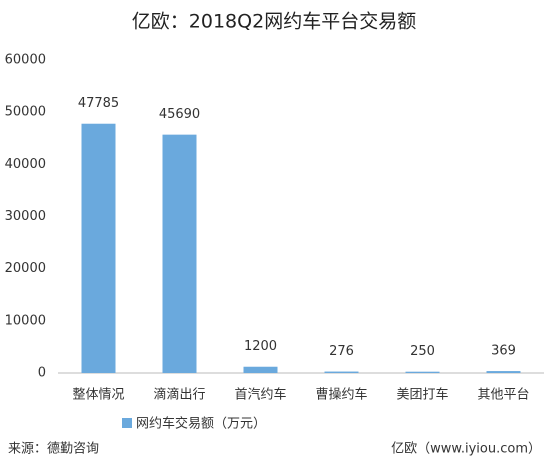 Image resolution: width=549 pixels, height=460 pixels. I want to click on y-tick-label: 30000, so click(25, 216).